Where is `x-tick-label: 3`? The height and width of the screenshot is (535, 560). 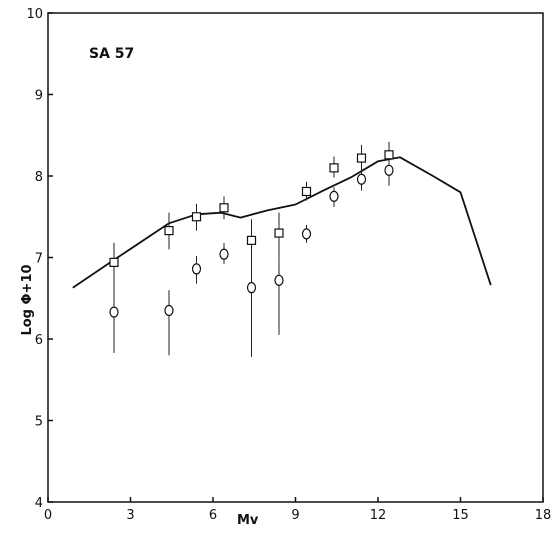
x-tick-label: 3 is located at coordinates (130, 515).